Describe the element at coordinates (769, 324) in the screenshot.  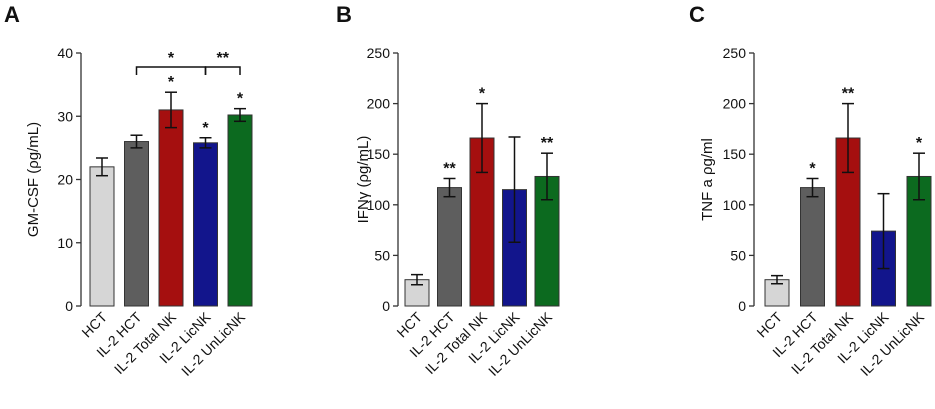
I see `category-label: HCT` at that location.